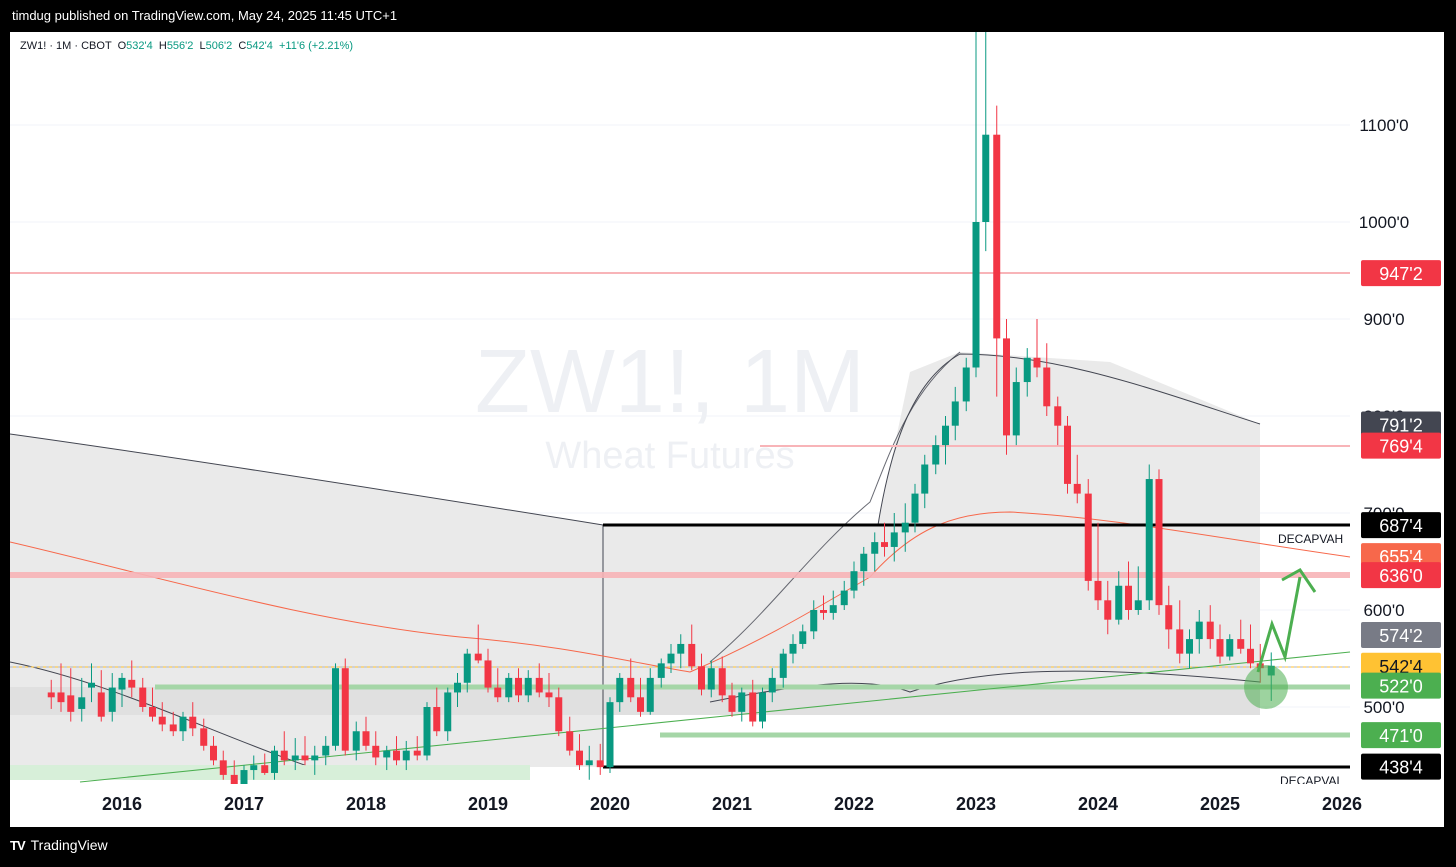 The width and height of the screenshot is (1456, 867). What do you see at coordinates (316, 46) in the screenshot?
I see `change-value: +11'6 (+2.21%)` at bounding box center [316, 46].